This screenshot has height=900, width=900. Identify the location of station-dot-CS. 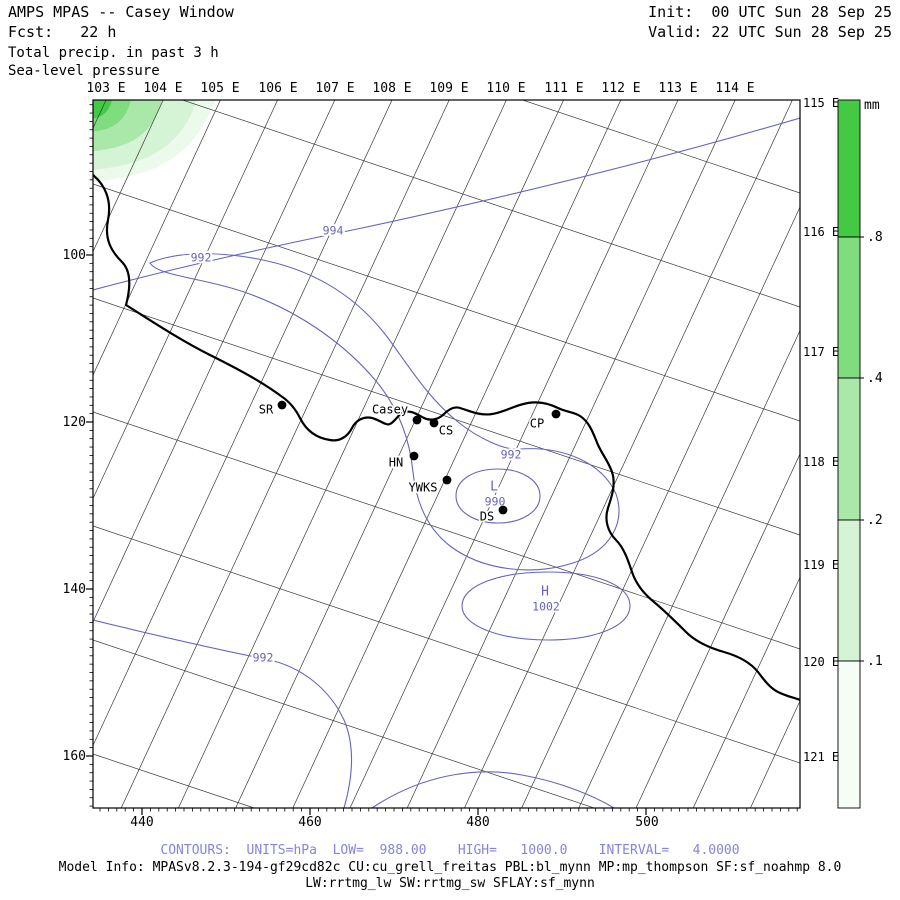
(434, 423).